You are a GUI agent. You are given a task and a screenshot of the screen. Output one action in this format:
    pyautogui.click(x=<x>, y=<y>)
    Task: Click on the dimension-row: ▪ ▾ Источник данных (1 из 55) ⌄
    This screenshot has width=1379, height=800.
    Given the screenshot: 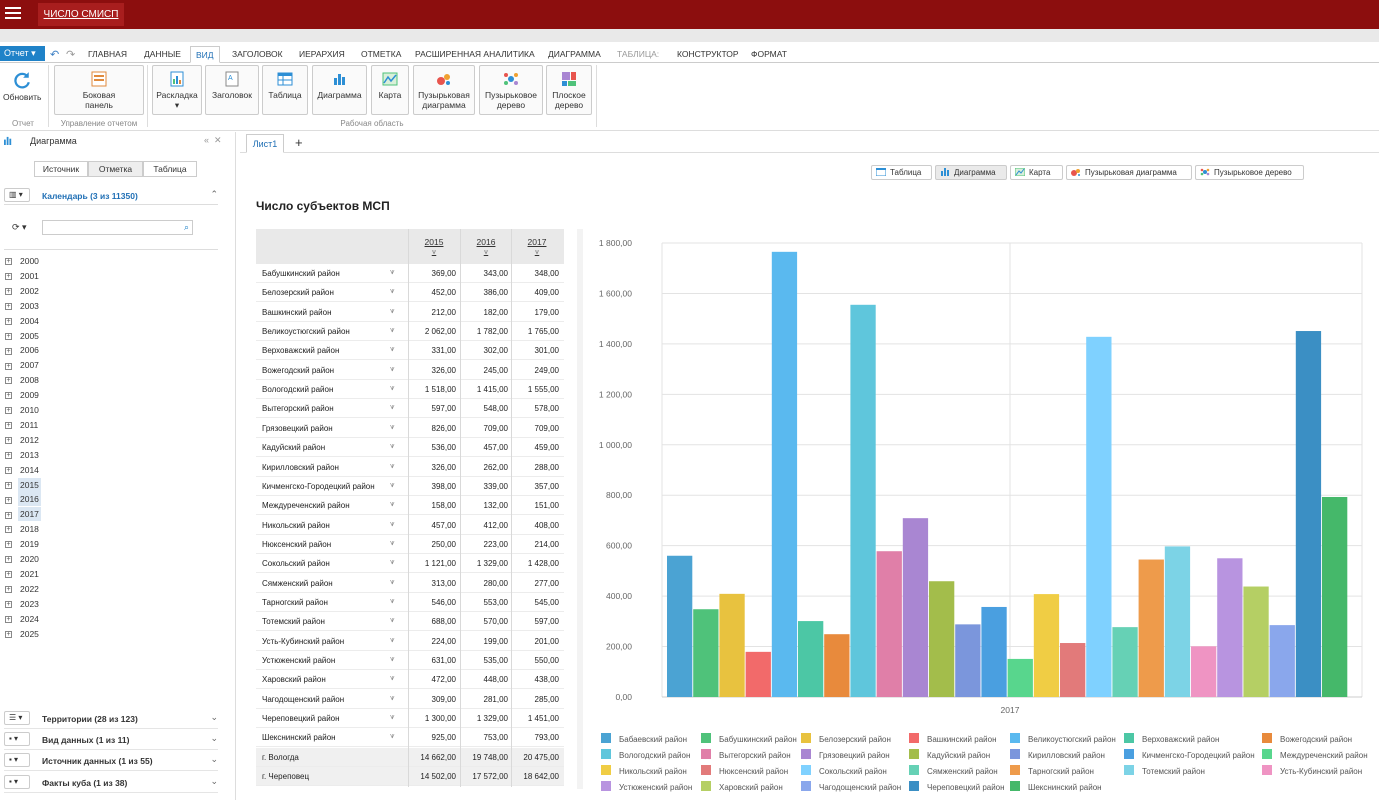 What is the action you would take?
    pyautogui.click(x=111, y=762)
    